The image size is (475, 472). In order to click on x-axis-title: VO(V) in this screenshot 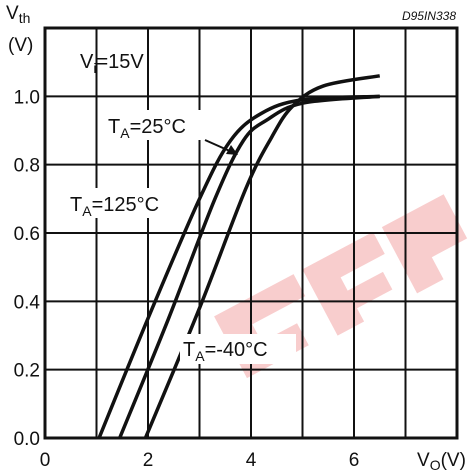, I will do `click(441, 461)`.